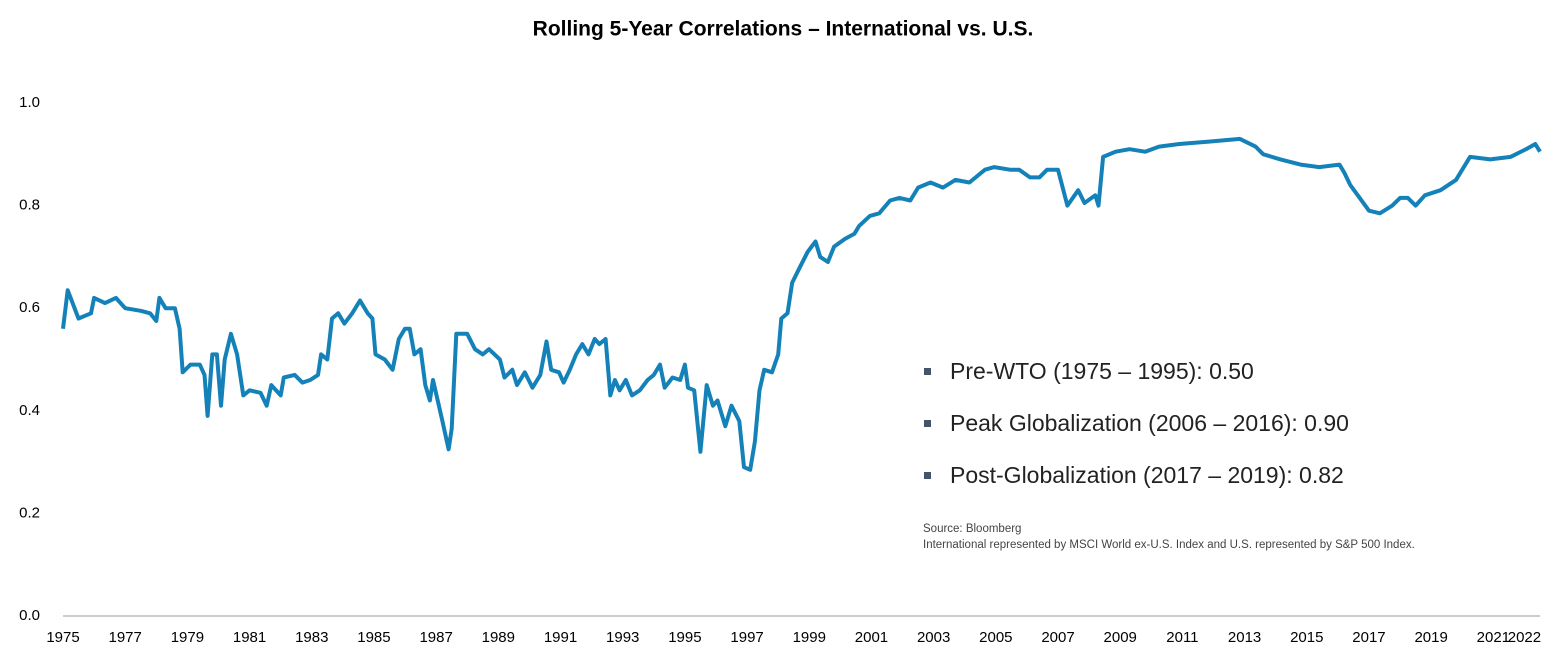 This screenshot has height=664, width=1567. Describe the element at coordinates (1102, 371) in the screenshot. I see `annotation: Pre-WTO (1975 – 1995): 0.50` at that location.